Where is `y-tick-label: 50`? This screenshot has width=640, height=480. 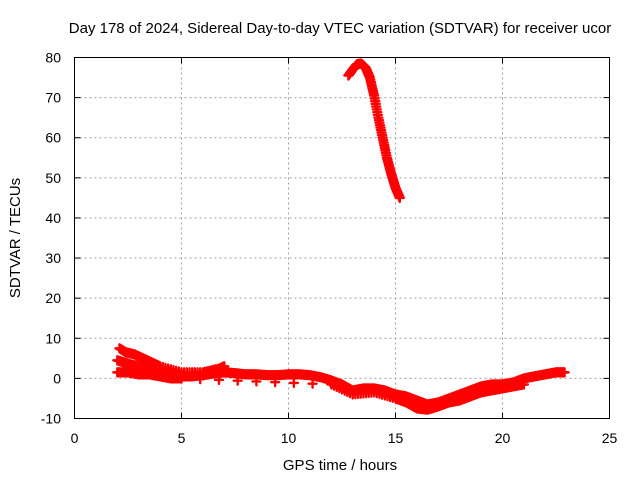 y-tick-label: 50 is located at coordinates (53, 178).